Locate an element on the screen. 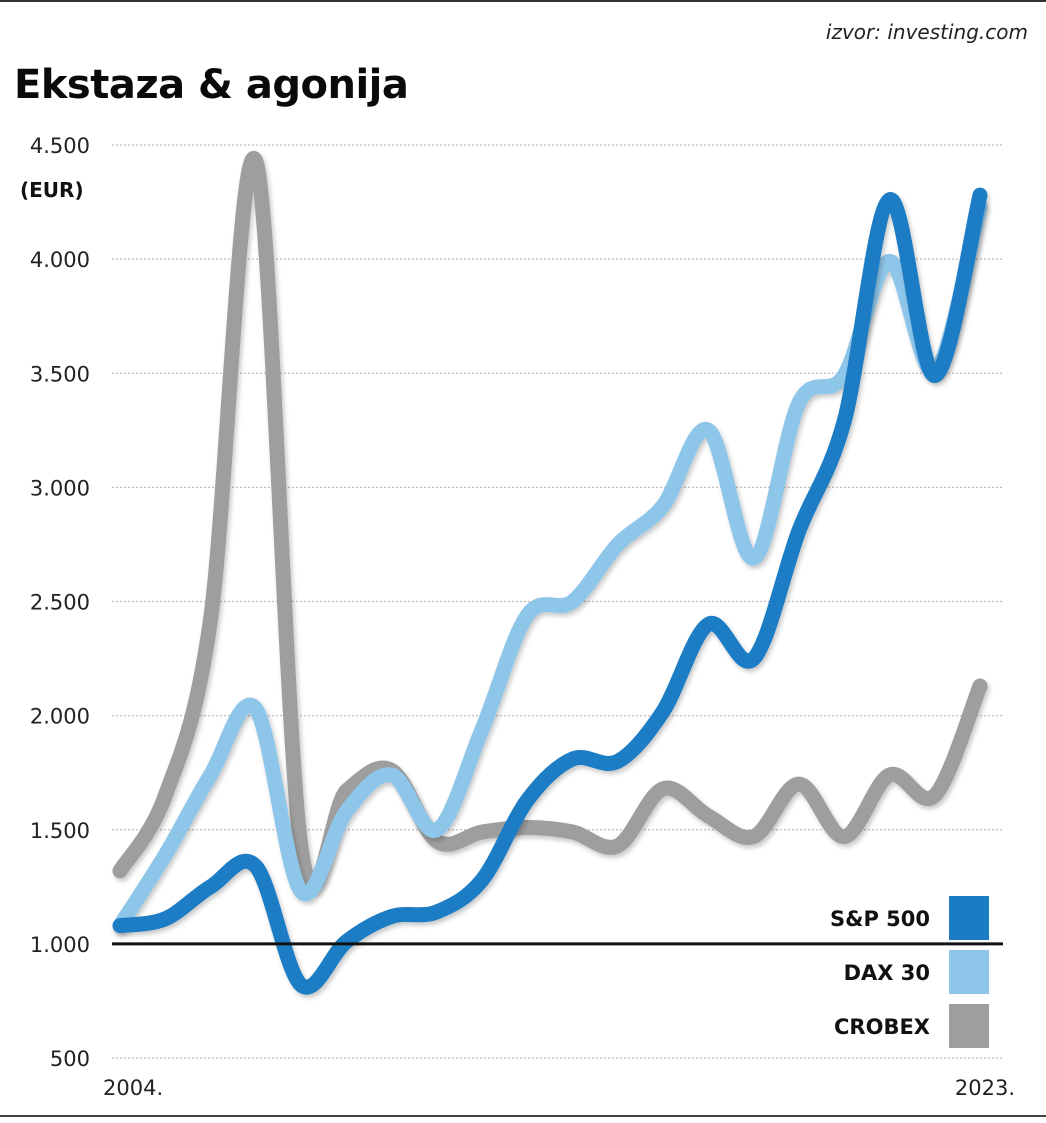  y-tick-label: 1.500 is located at coordinates (60, 831).